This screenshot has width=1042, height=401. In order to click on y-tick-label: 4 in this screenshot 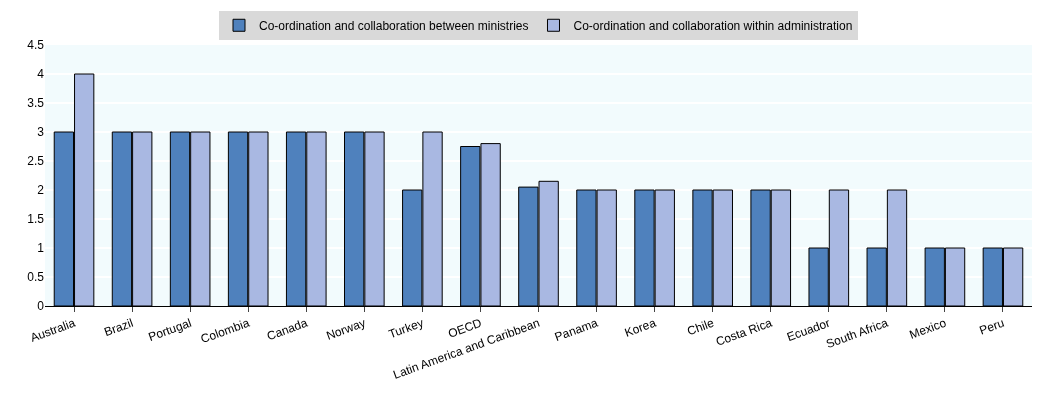, I will do `click(41, 74)`.